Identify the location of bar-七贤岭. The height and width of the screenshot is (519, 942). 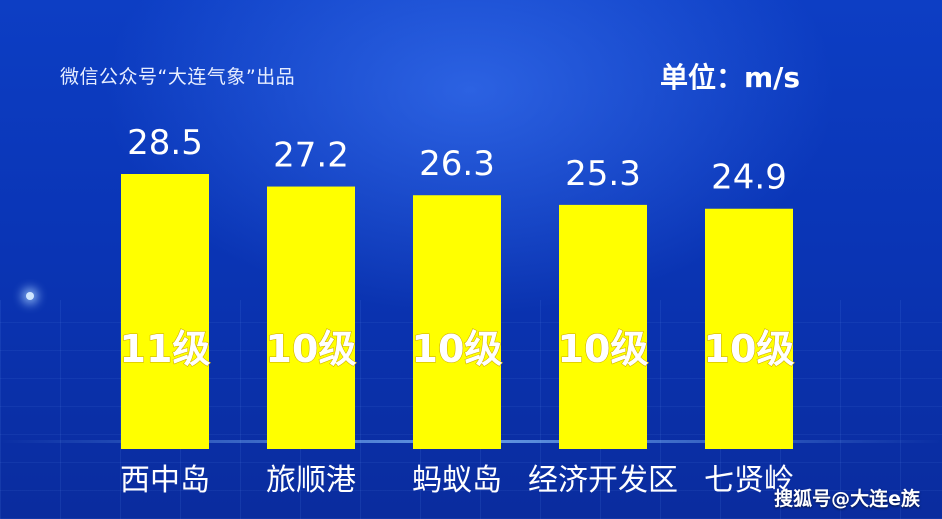
(749, 328).